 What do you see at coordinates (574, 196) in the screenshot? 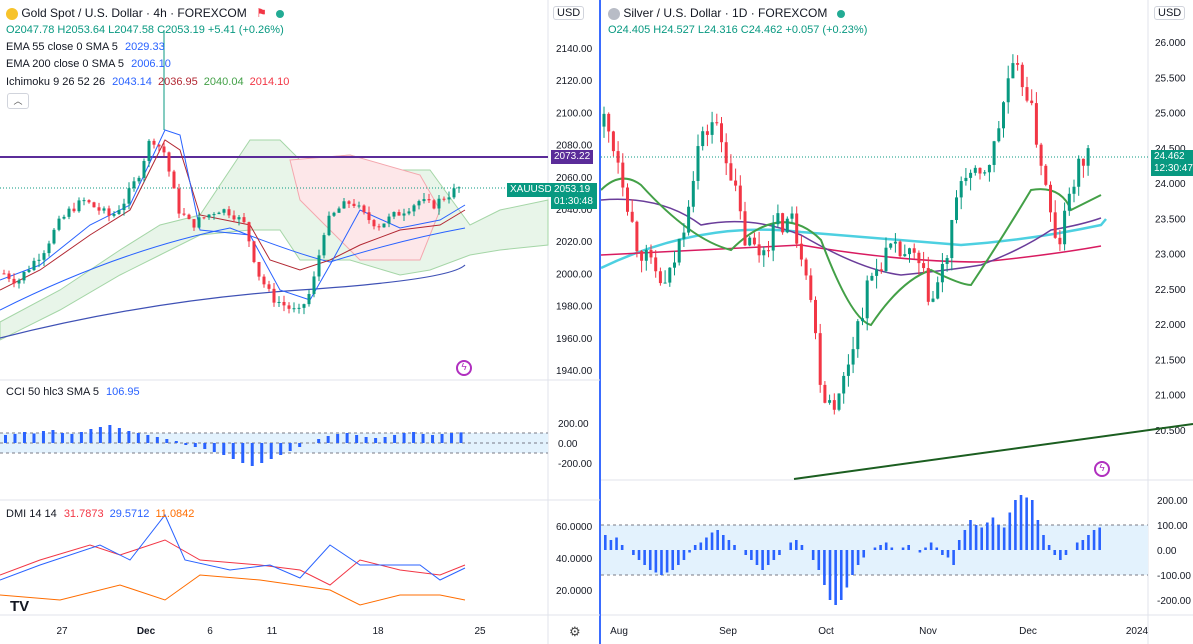
I see `gold-last-price-label: 2053.19 01:30:48` at bounding box center [574, 196].